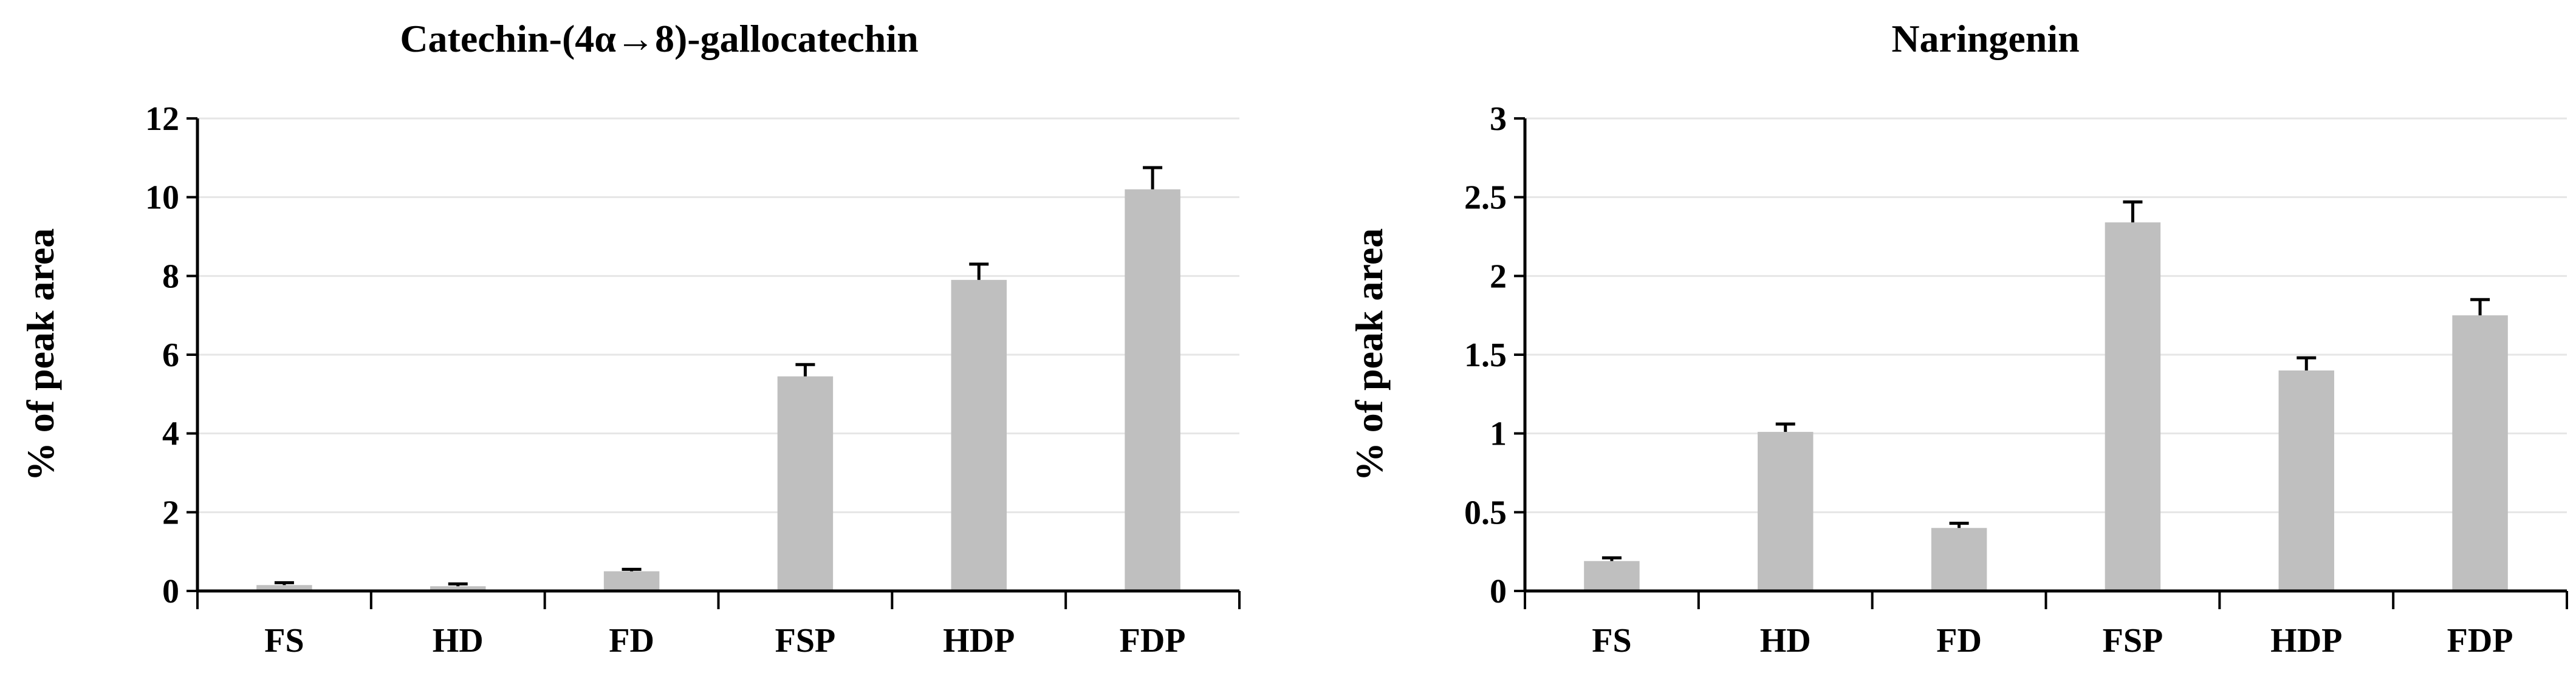  I want to click on y-tick-label: 6, so click(170, 355).